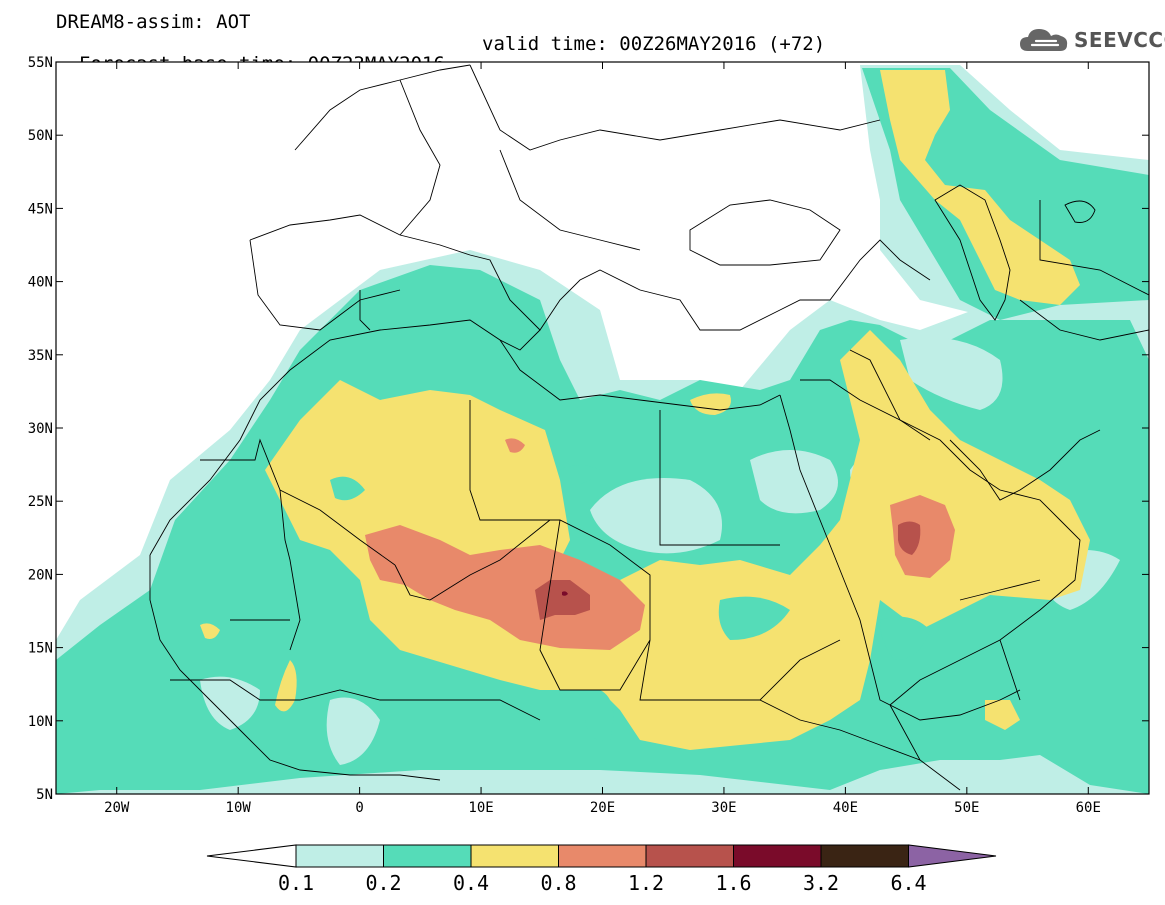 The height and width of the screenshot is (905, 1165). What do you see at coordinates (1088, 808) in the screenshot?
I see `lon-label: 60E` at bounding box center [1088, 808].